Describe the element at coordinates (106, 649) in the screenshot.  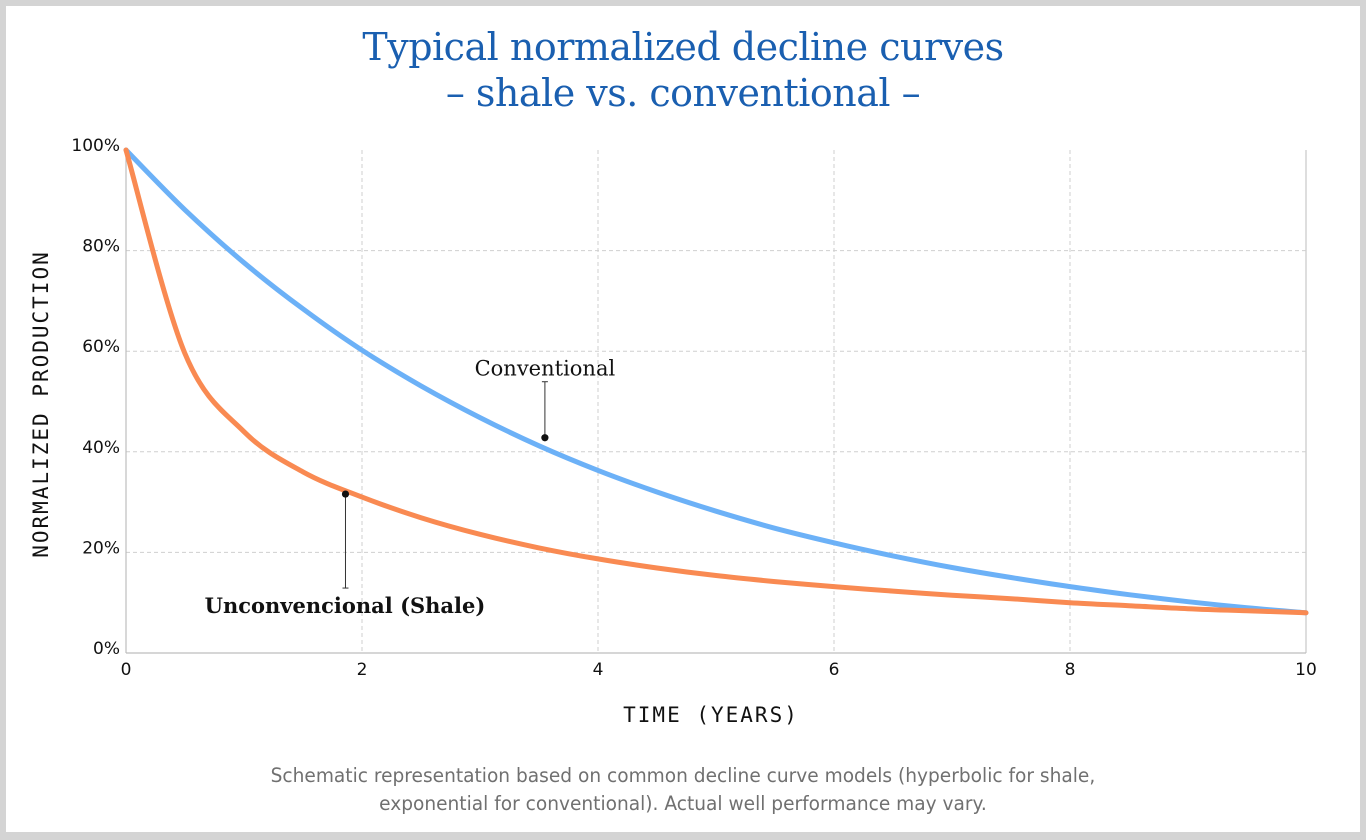
I see `y-tick-label-0: 0%` at that location.